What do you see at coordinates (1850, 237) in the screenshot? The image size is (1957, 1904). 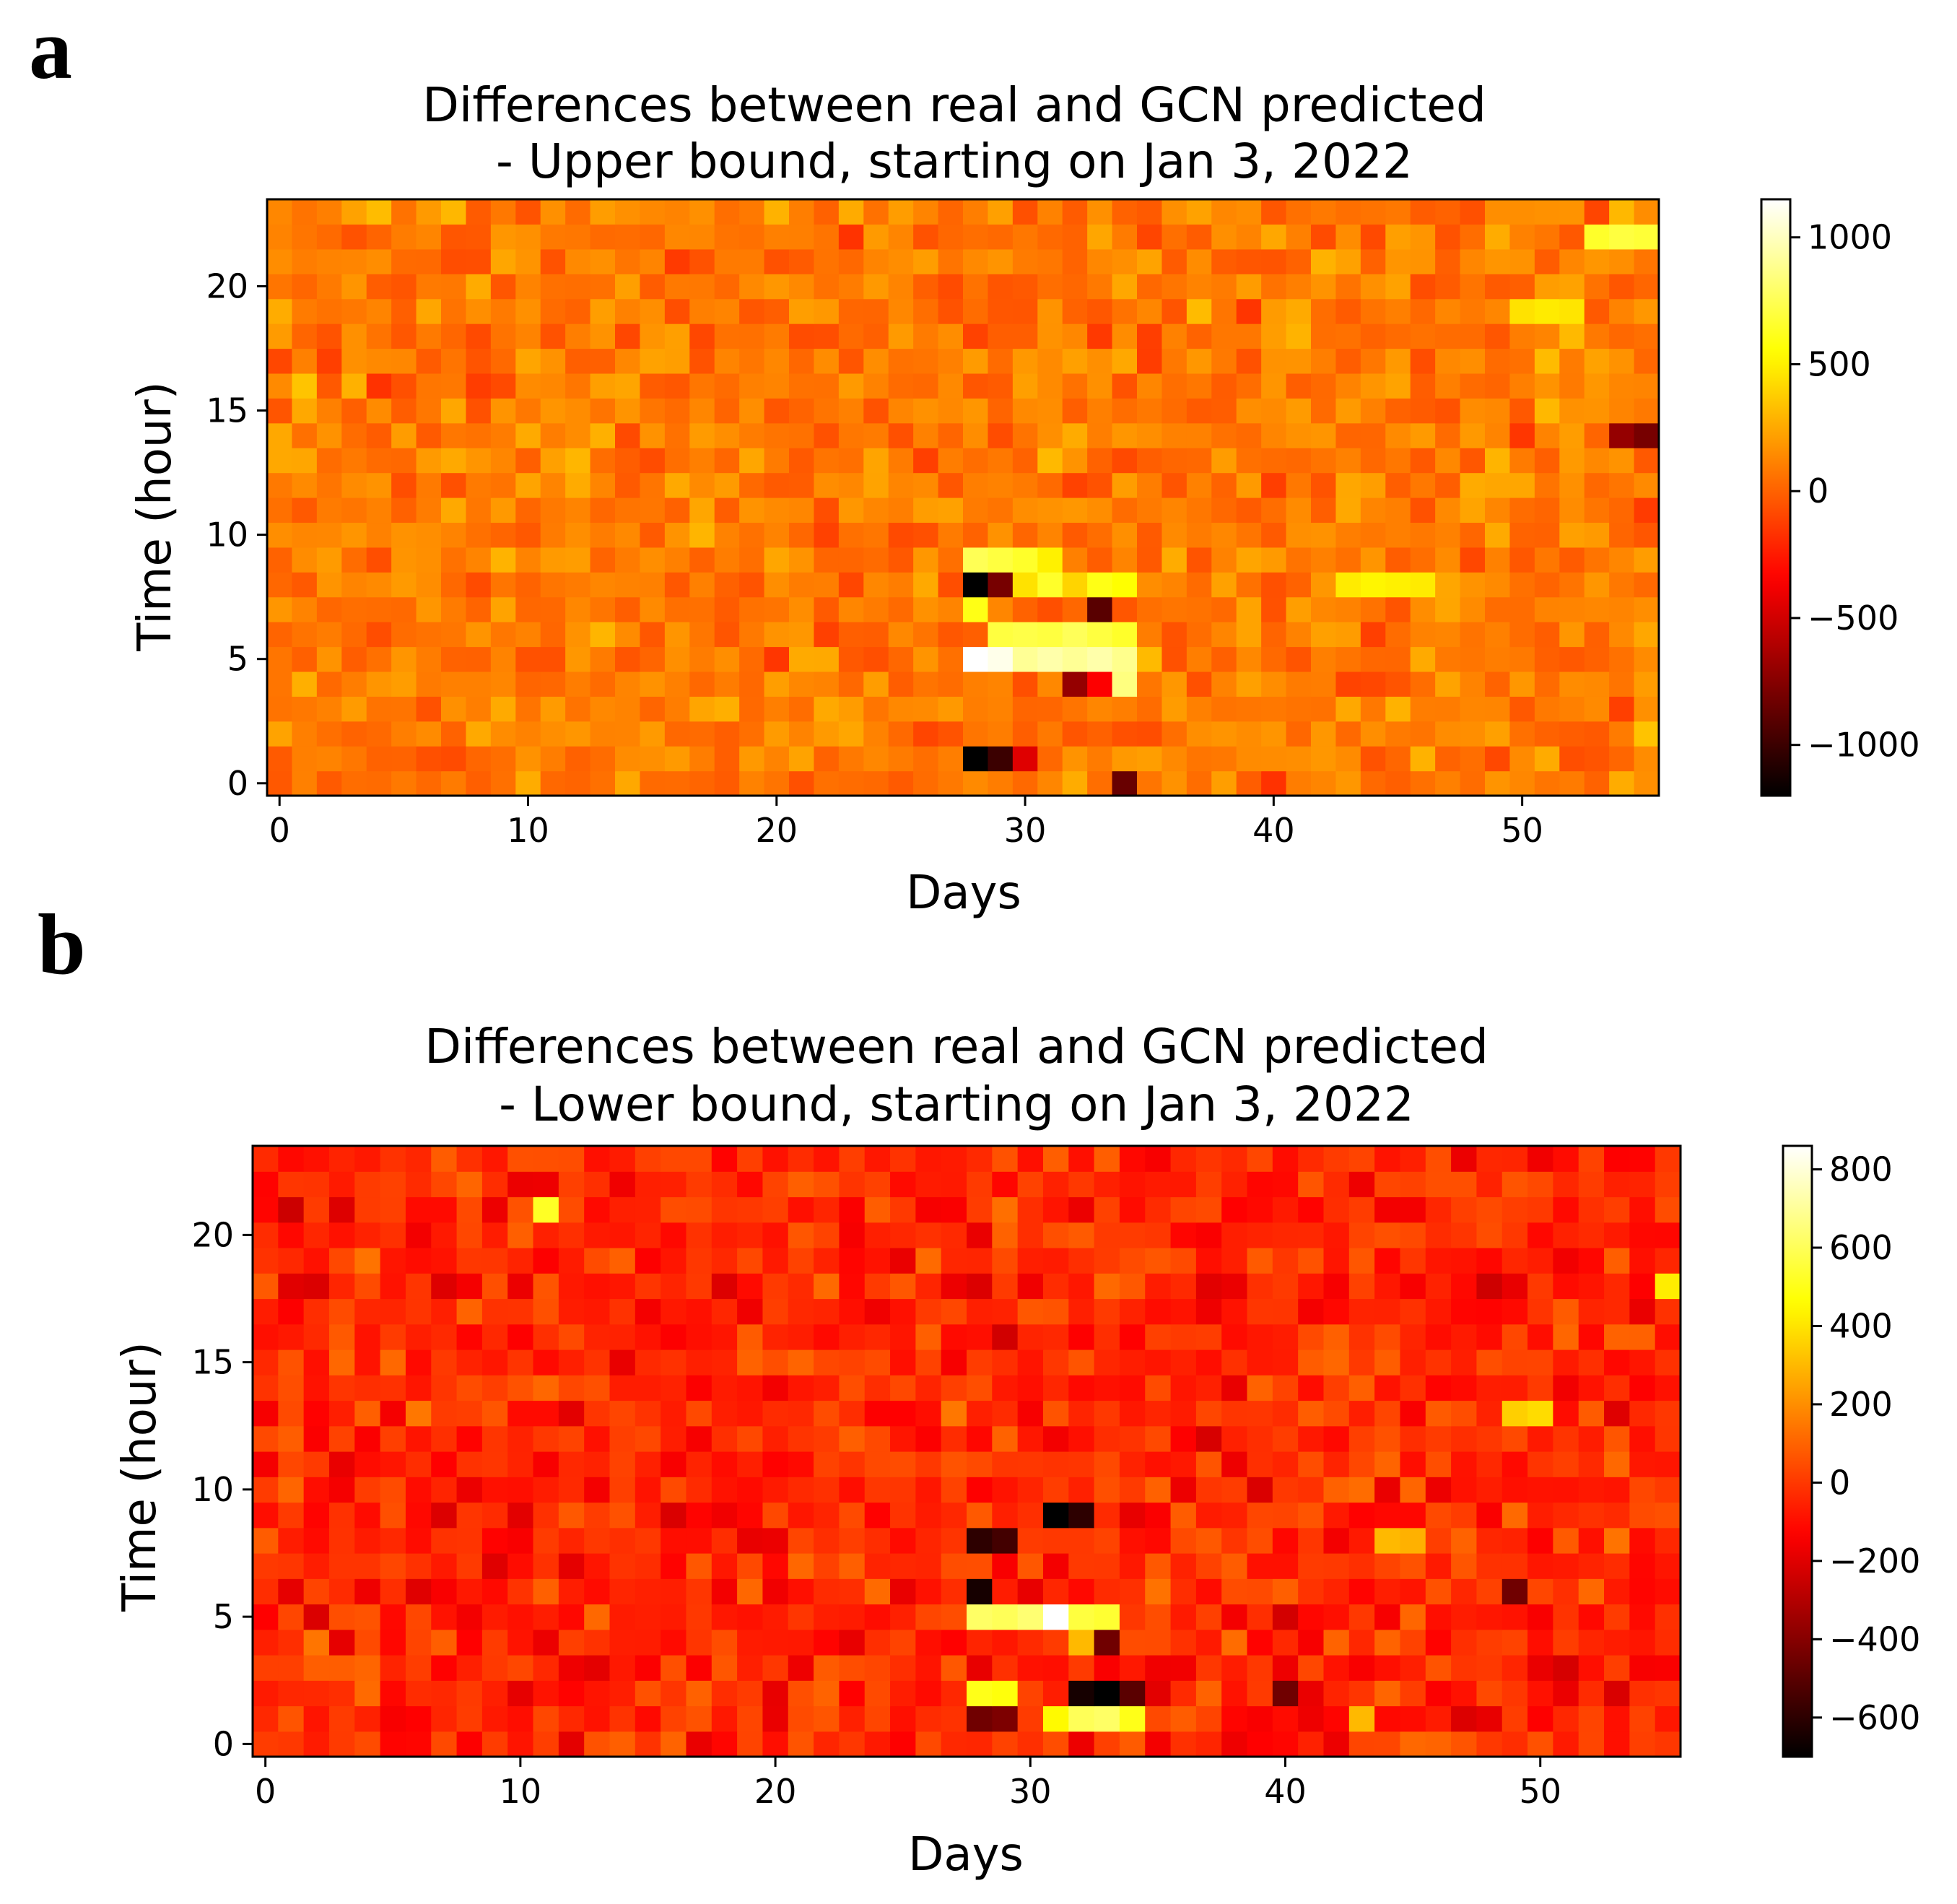 I see `colorbar-tick-label: 1000` at bounding box center [1850, 237].